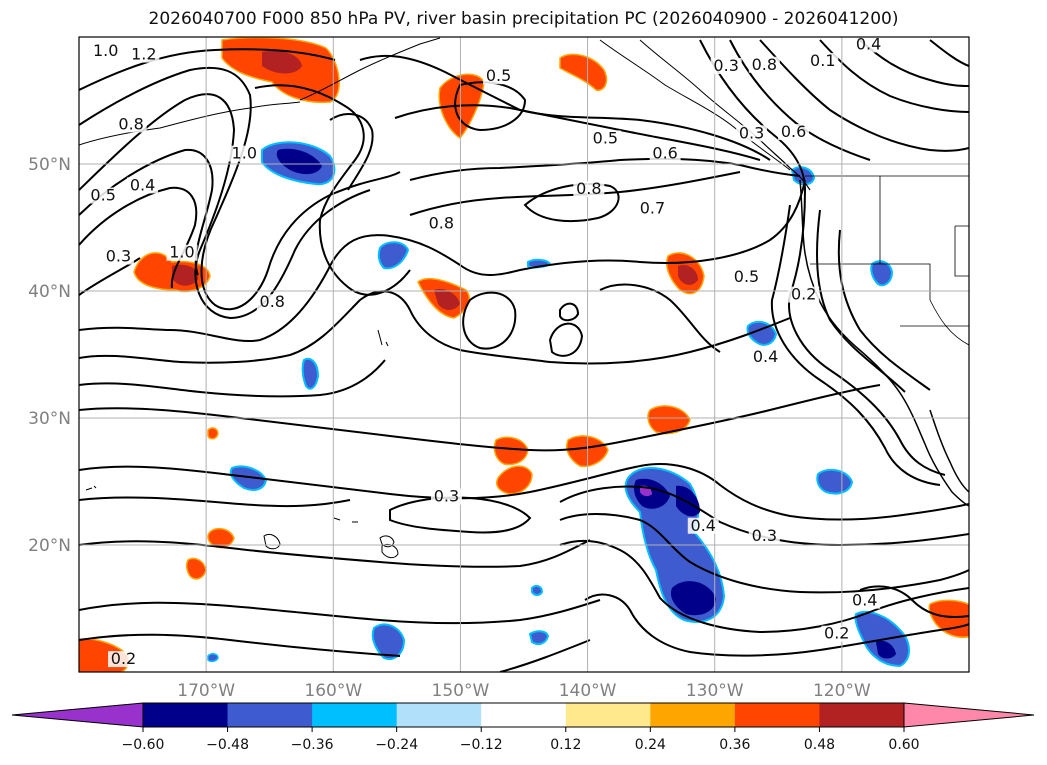  I want to click on colorbar-tick-label: 0.48, so click(819, 745).